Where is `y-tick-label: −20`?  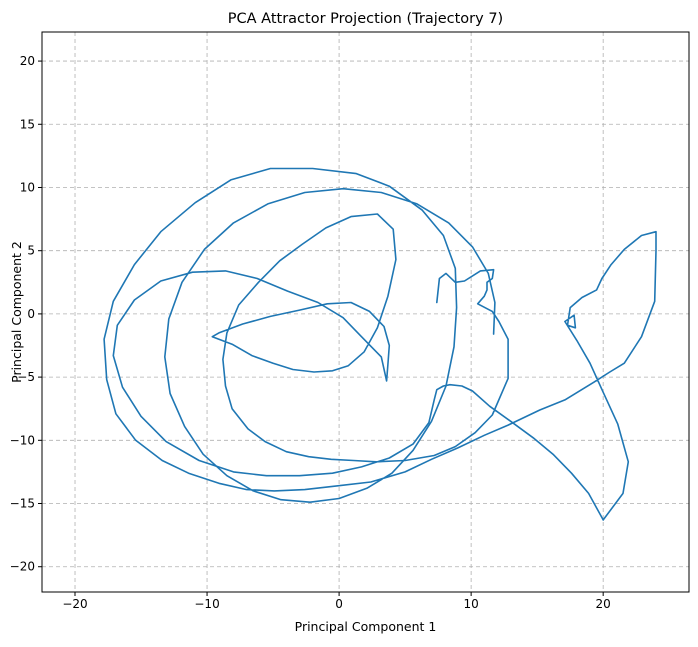 y-tick-label: −20 is located at coordinates (22, 567).